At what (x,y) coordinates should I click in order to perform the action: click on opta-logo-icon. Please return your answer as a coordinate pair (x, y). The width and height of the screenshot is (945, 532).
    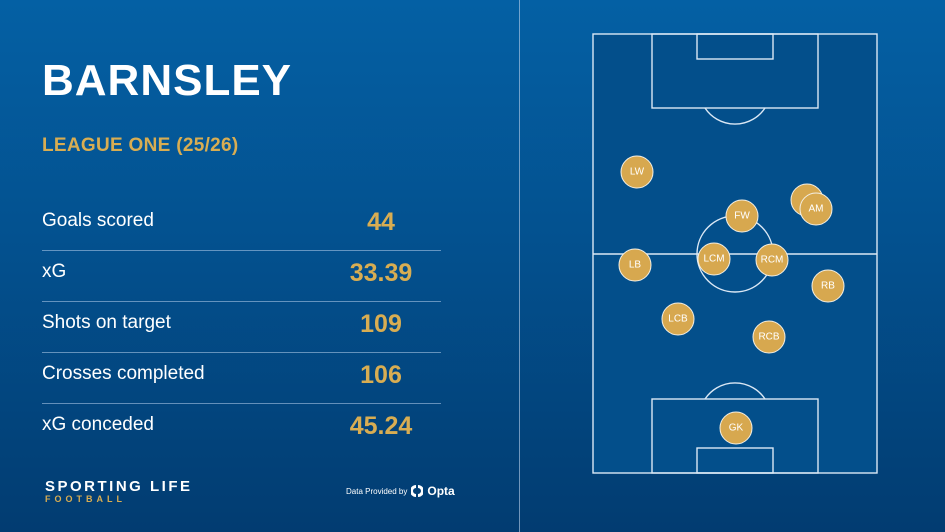
    Looking at the image, I should click on (417, 491).